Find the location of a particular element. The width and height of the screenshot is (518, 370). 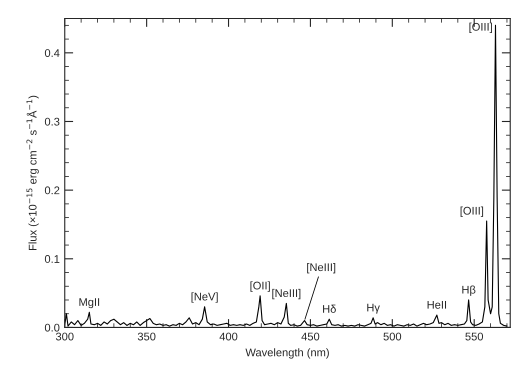

x-tick-label: 450 is located at coordinates (310, 336).